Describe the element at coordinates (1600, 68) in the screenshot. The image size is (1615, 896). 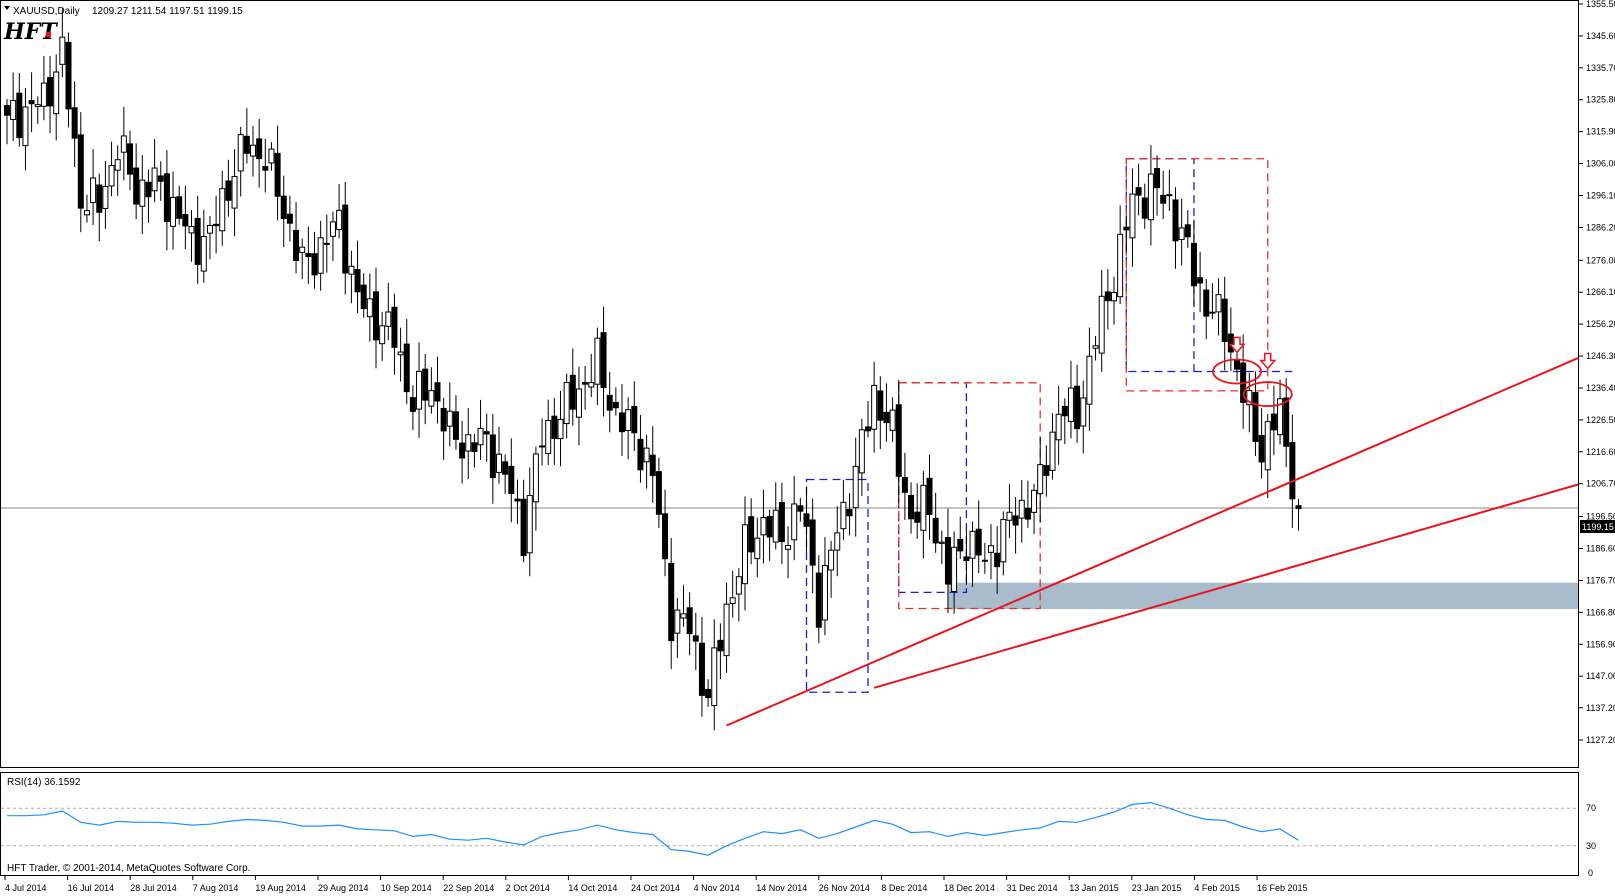
I see `price-label: 1335.70` at that location.